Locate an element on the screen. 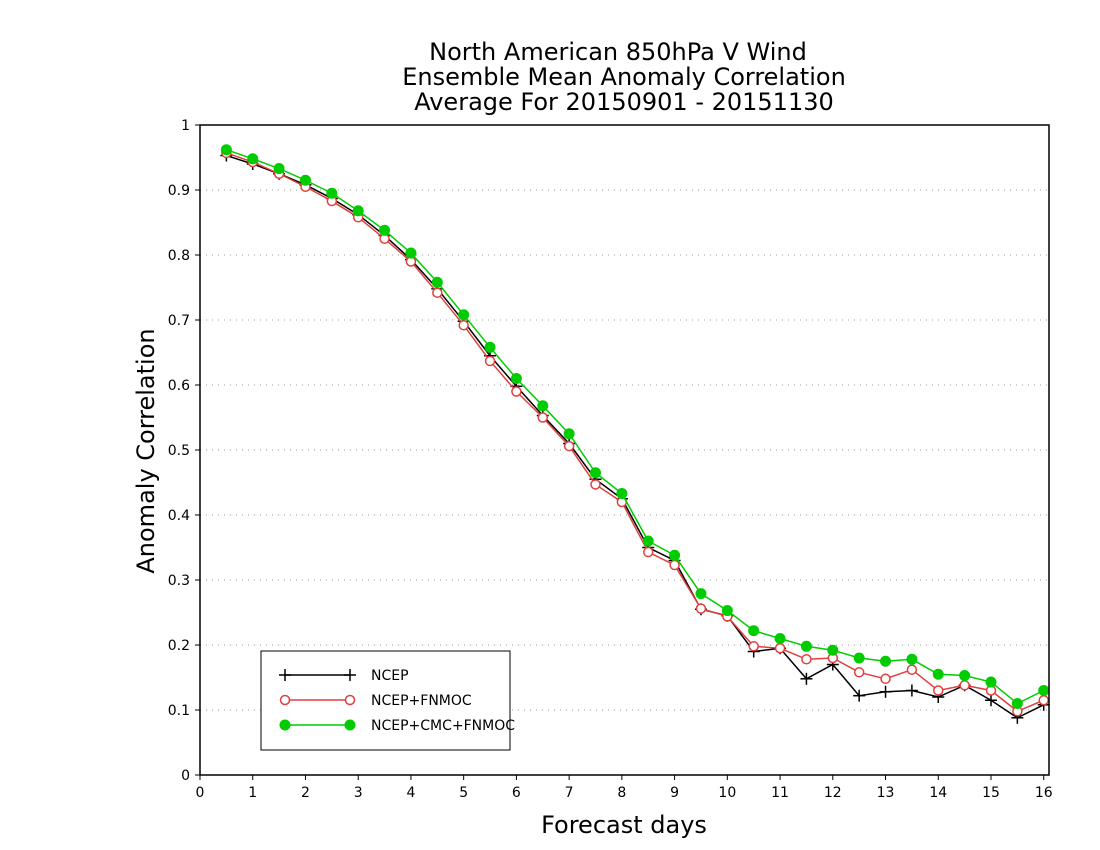 The image size is (1100, 850). legend: NCEP NCEP+FNMOC NCEP+CMC+FNMOC is located at coordinates (387, 700).